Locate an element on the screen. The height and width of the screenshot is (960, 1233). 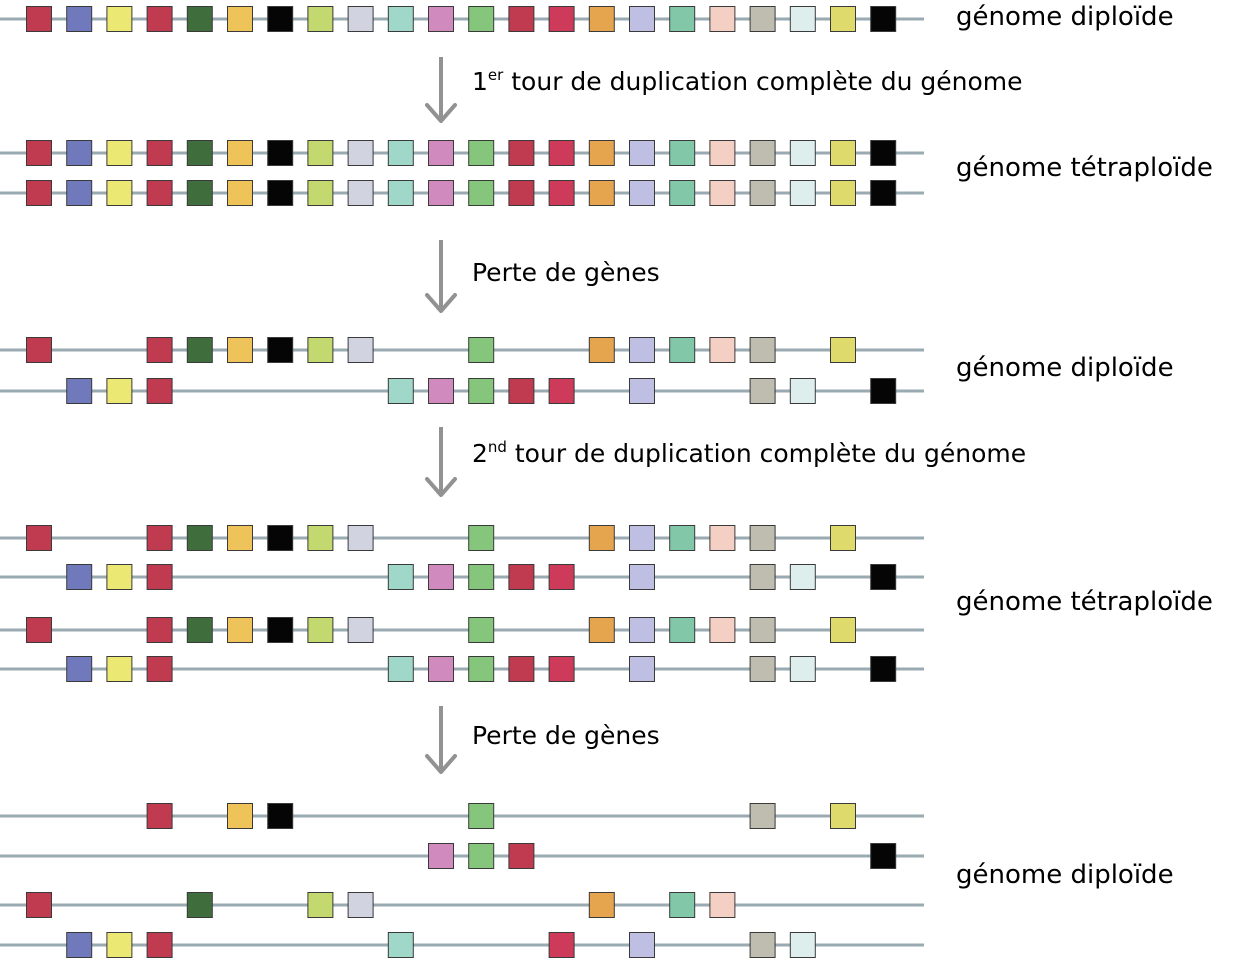
genome-label-2: génome tétraploïde is located at coordinates (1084, 168).